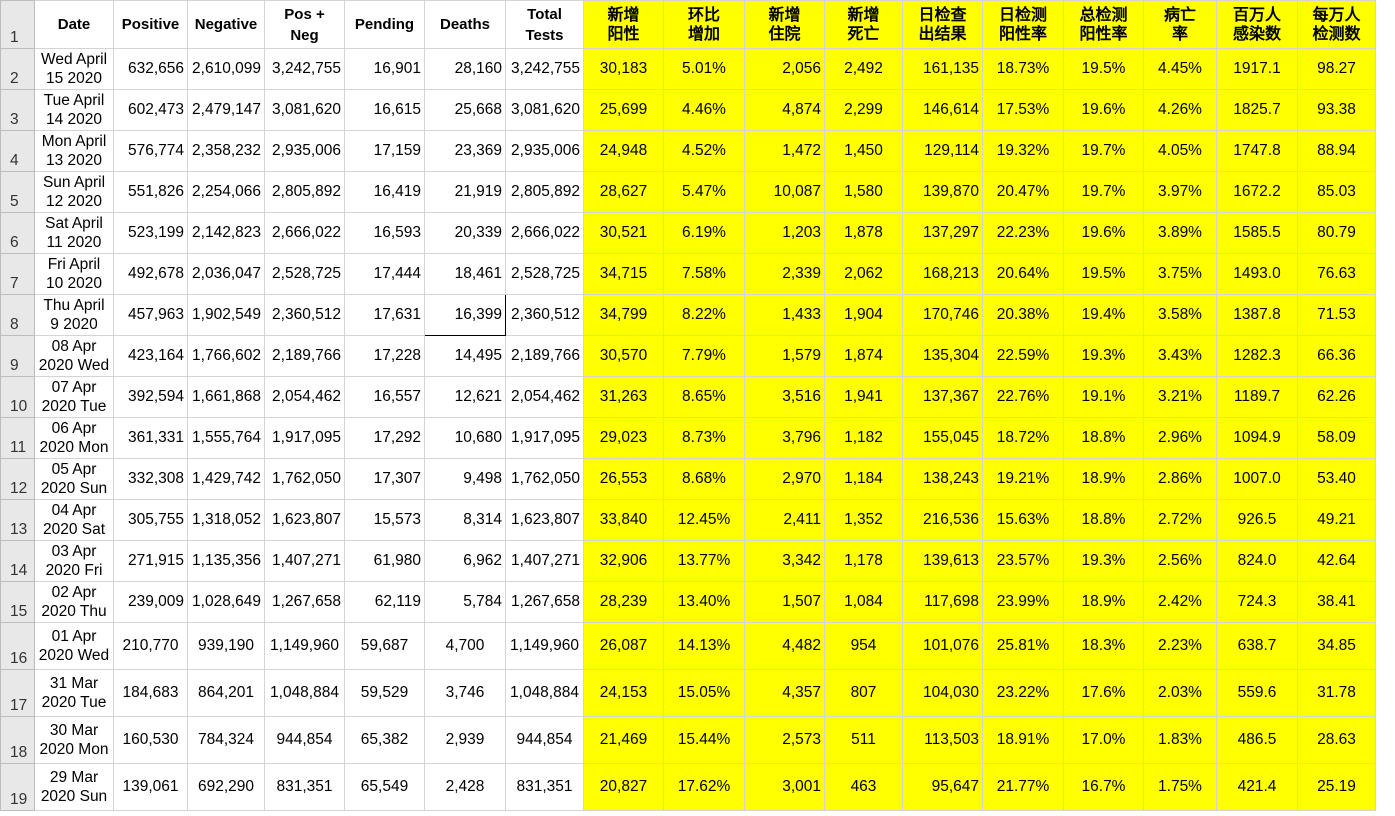  I want to click on table-cell: 3,242,755, so click(304, 69).